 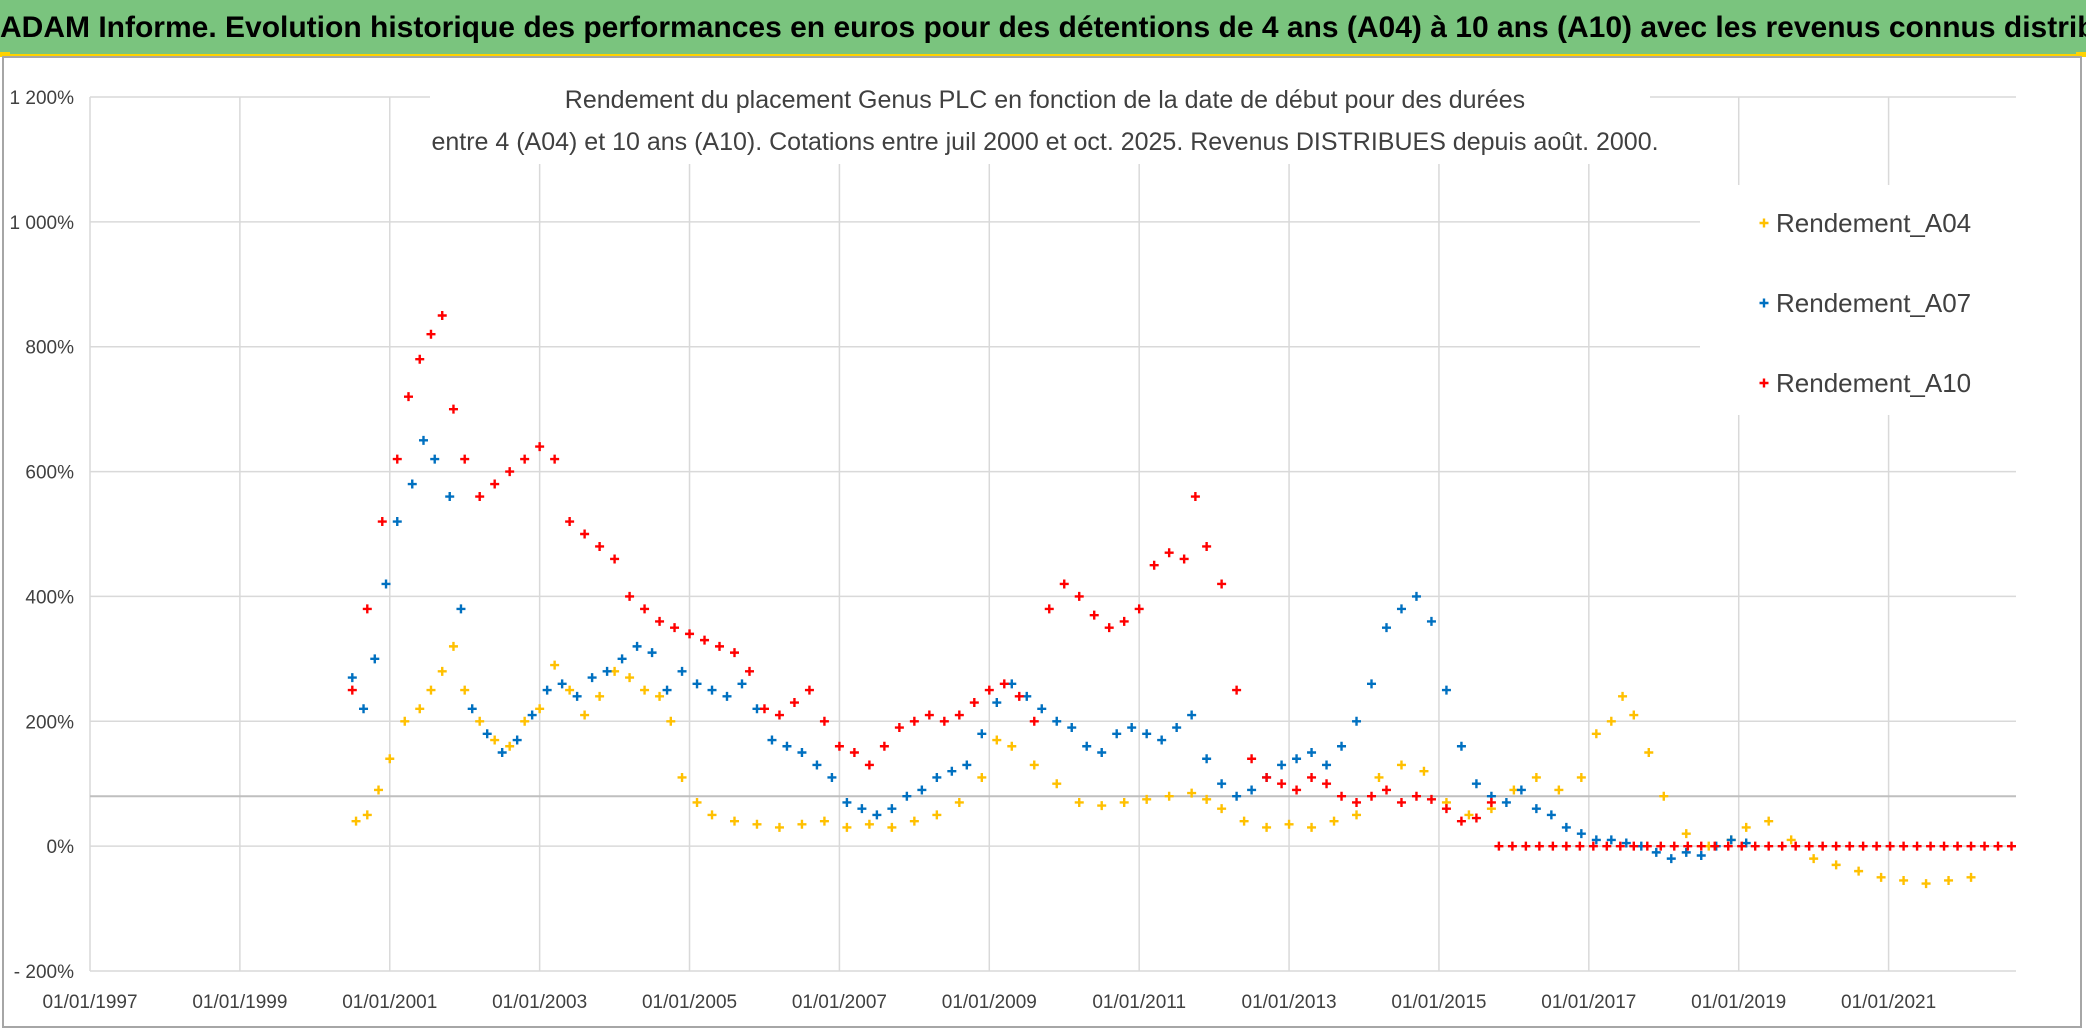 I want to click on x-tick-label: 01/01/2007, so click(x=839, y=1002).